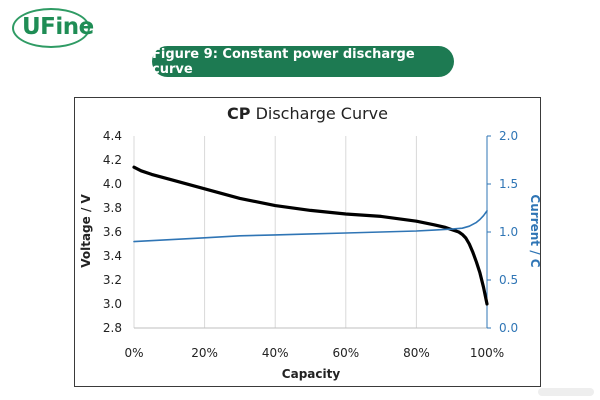  Describe the element at coordinates (204, 353) in the screenshot. I see `x-tick-label: 20%` at that location.